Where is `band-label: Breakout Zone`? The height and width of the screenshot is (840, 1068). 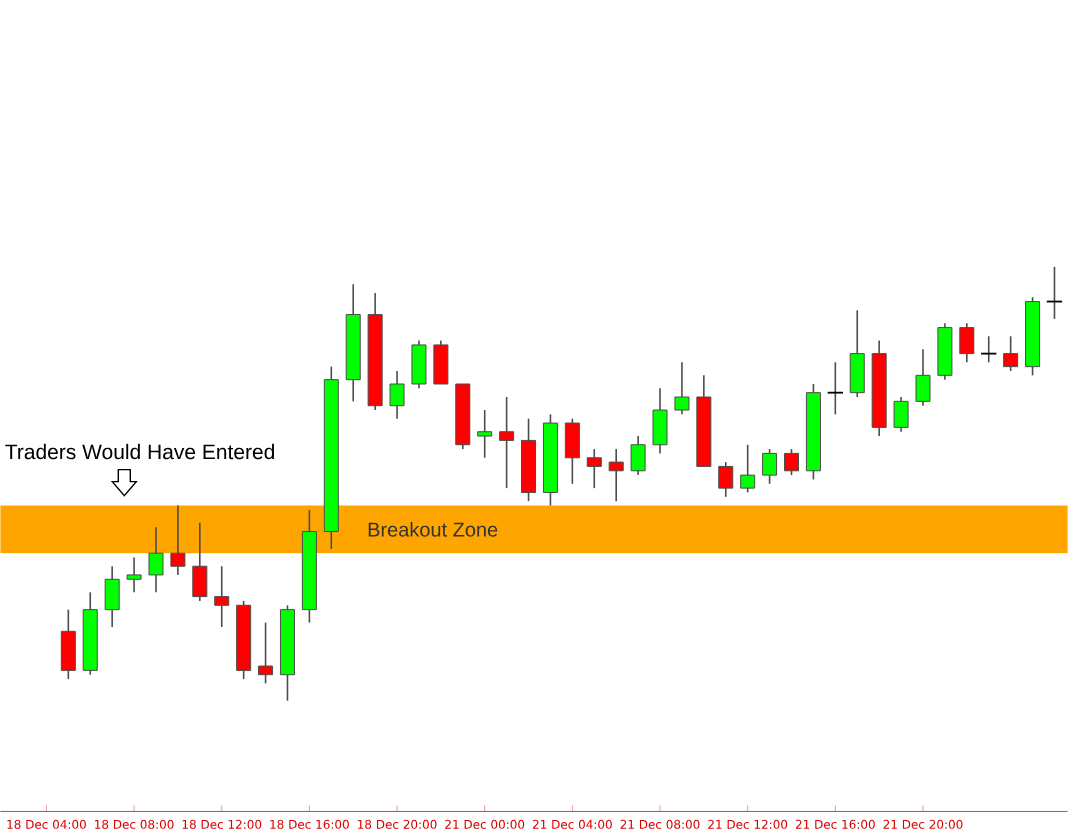 band-label: Breakout Zone is located at coordinates (433, 529).